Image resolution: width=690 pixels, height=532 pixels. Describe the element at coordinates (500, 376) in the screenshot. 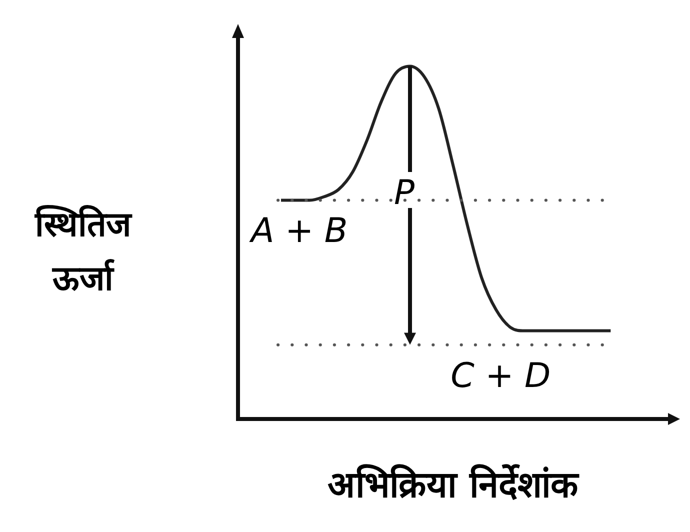

I see `annotation: C + D` at that location.